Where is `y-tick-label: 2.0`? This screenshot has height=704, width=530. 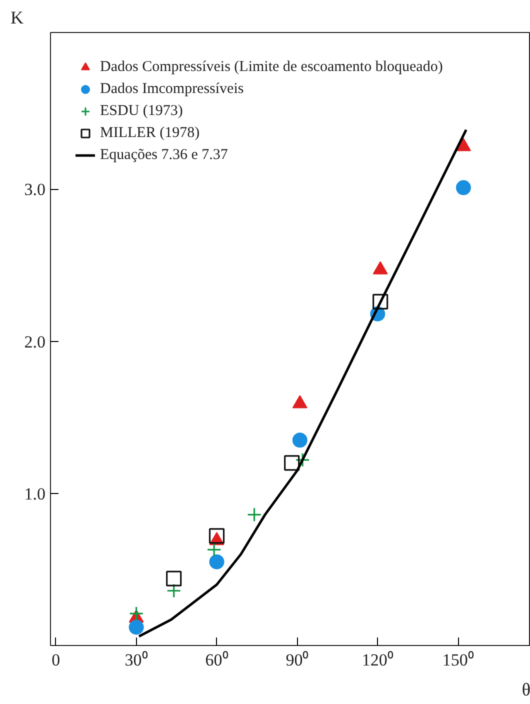
y-tick-label: 2.0 is located at coordinates (35, 342).